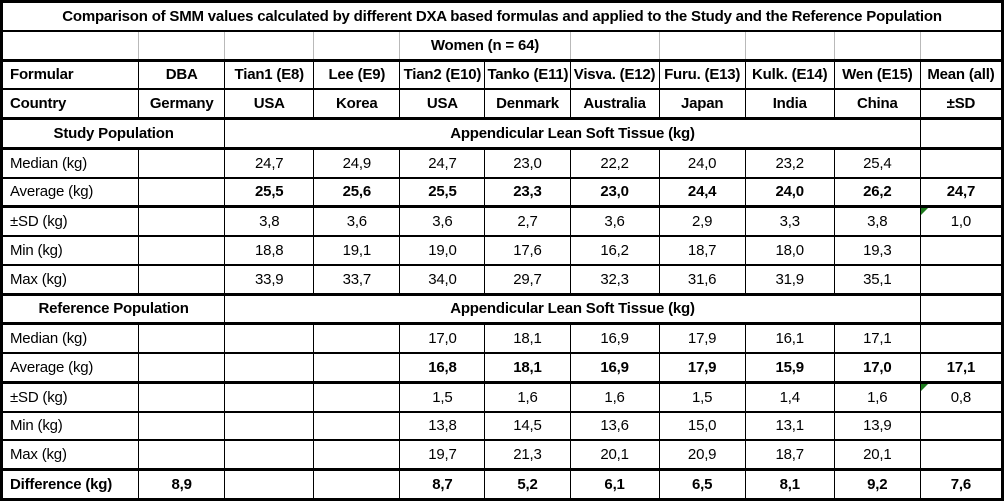 This screenshot has width=1004, height=501. What do you see at coordinates (614, 192) in the screenshot?
I see `data-cell: 23,0` at bounding box center [614, 192].